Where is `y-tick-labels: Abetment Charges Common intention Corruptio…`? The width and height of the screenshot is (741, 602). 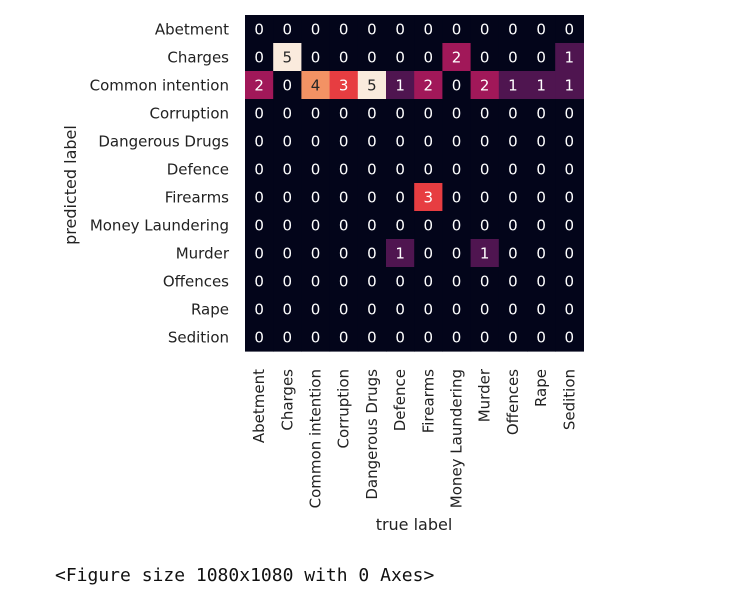
y-tick-labels: Abetment Charges Common intention Corruptio… is located at coordinates (160, 184).